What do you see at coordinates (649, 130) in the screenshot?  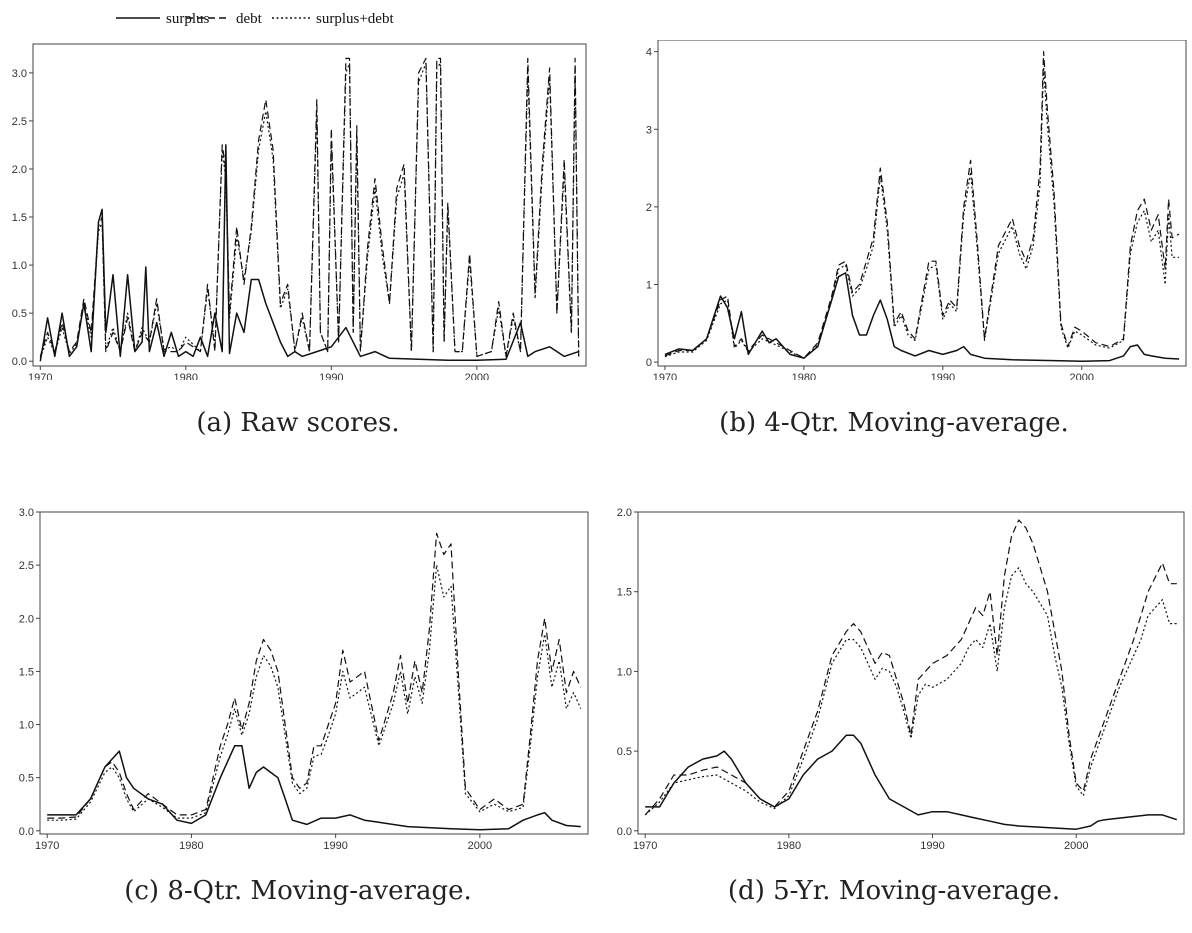 I see `y-tick-label: 3` at bounding box center [649, 130].